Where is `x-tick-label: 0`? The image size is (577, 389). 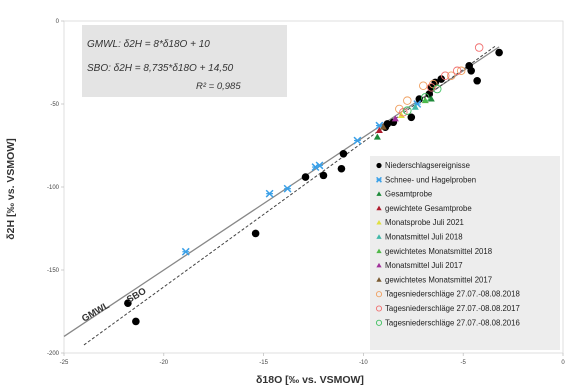
x-tick-label: 0 is located at coordinates (563, 363).